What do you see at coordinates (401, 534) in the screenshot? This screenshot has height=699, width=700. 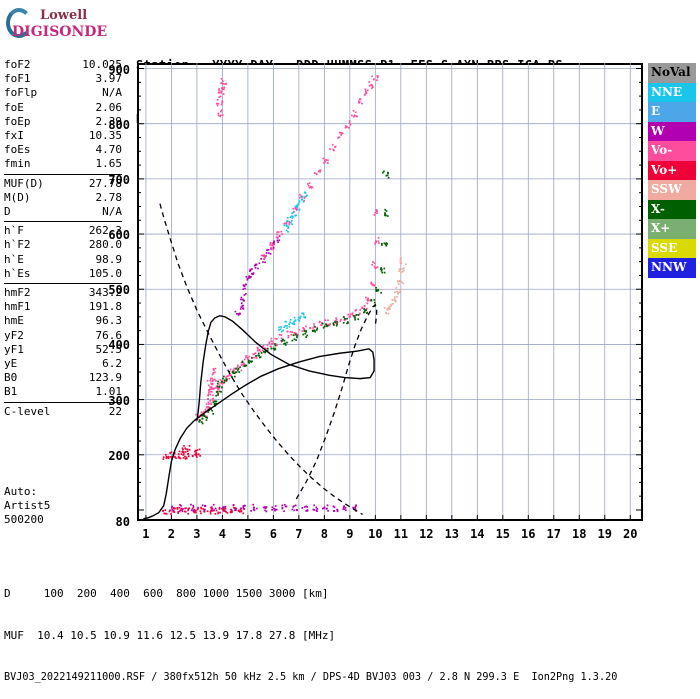 I see `x-axis-tick-label: 11` at bounding box center [401, 534].